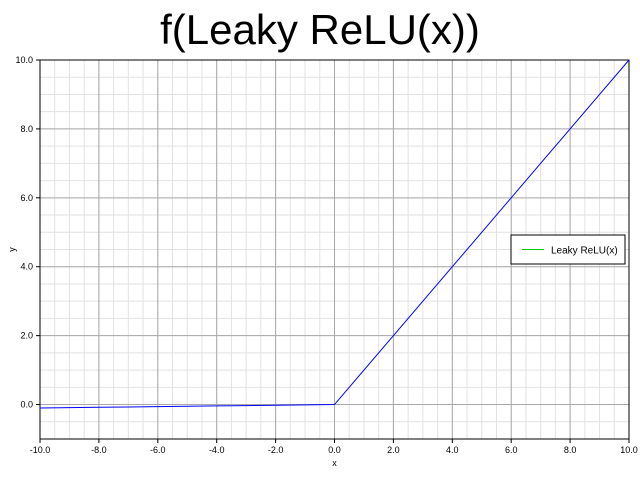 This screenshot has width=640, height=480. I want to click on x-axis-ticks: -10.0 -8.0 -6.0 -4.0 -2.0 0.0 2.0 4.0 6.0 8.0 10.0, so click(334, 447).